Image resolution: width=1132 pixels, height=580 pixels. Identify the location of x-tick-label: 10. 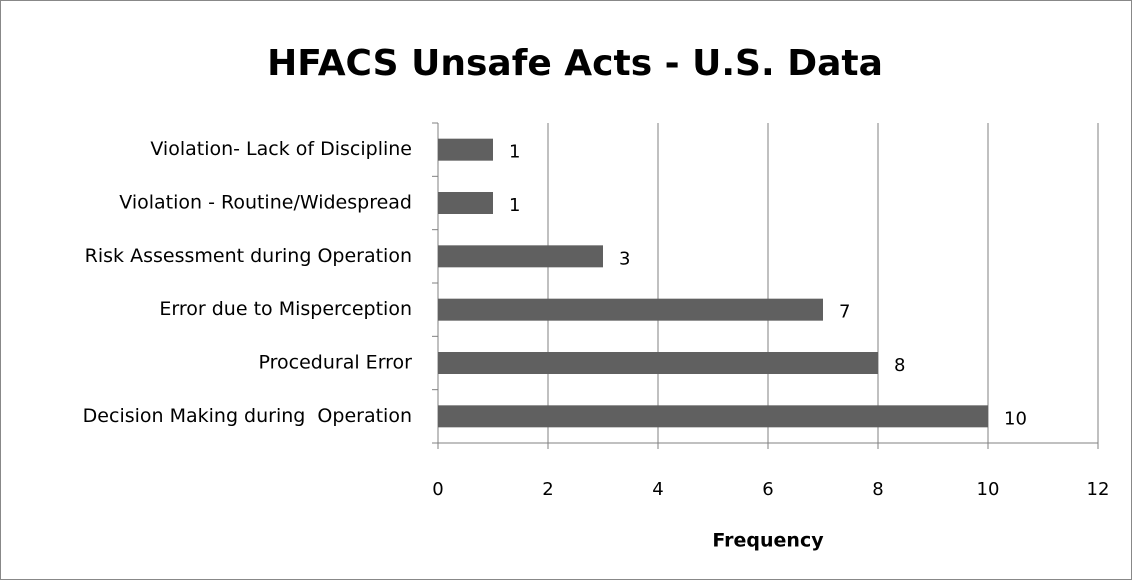
(988, 489).